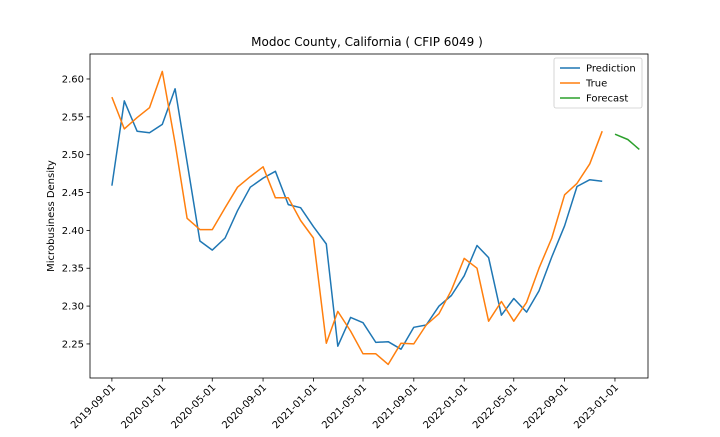 The height and width of the screenshot is (437, 720). Describe the element at coordinates (611, 69) in the screenshot. I see `legend-label-prediction: Prediction` at that location.